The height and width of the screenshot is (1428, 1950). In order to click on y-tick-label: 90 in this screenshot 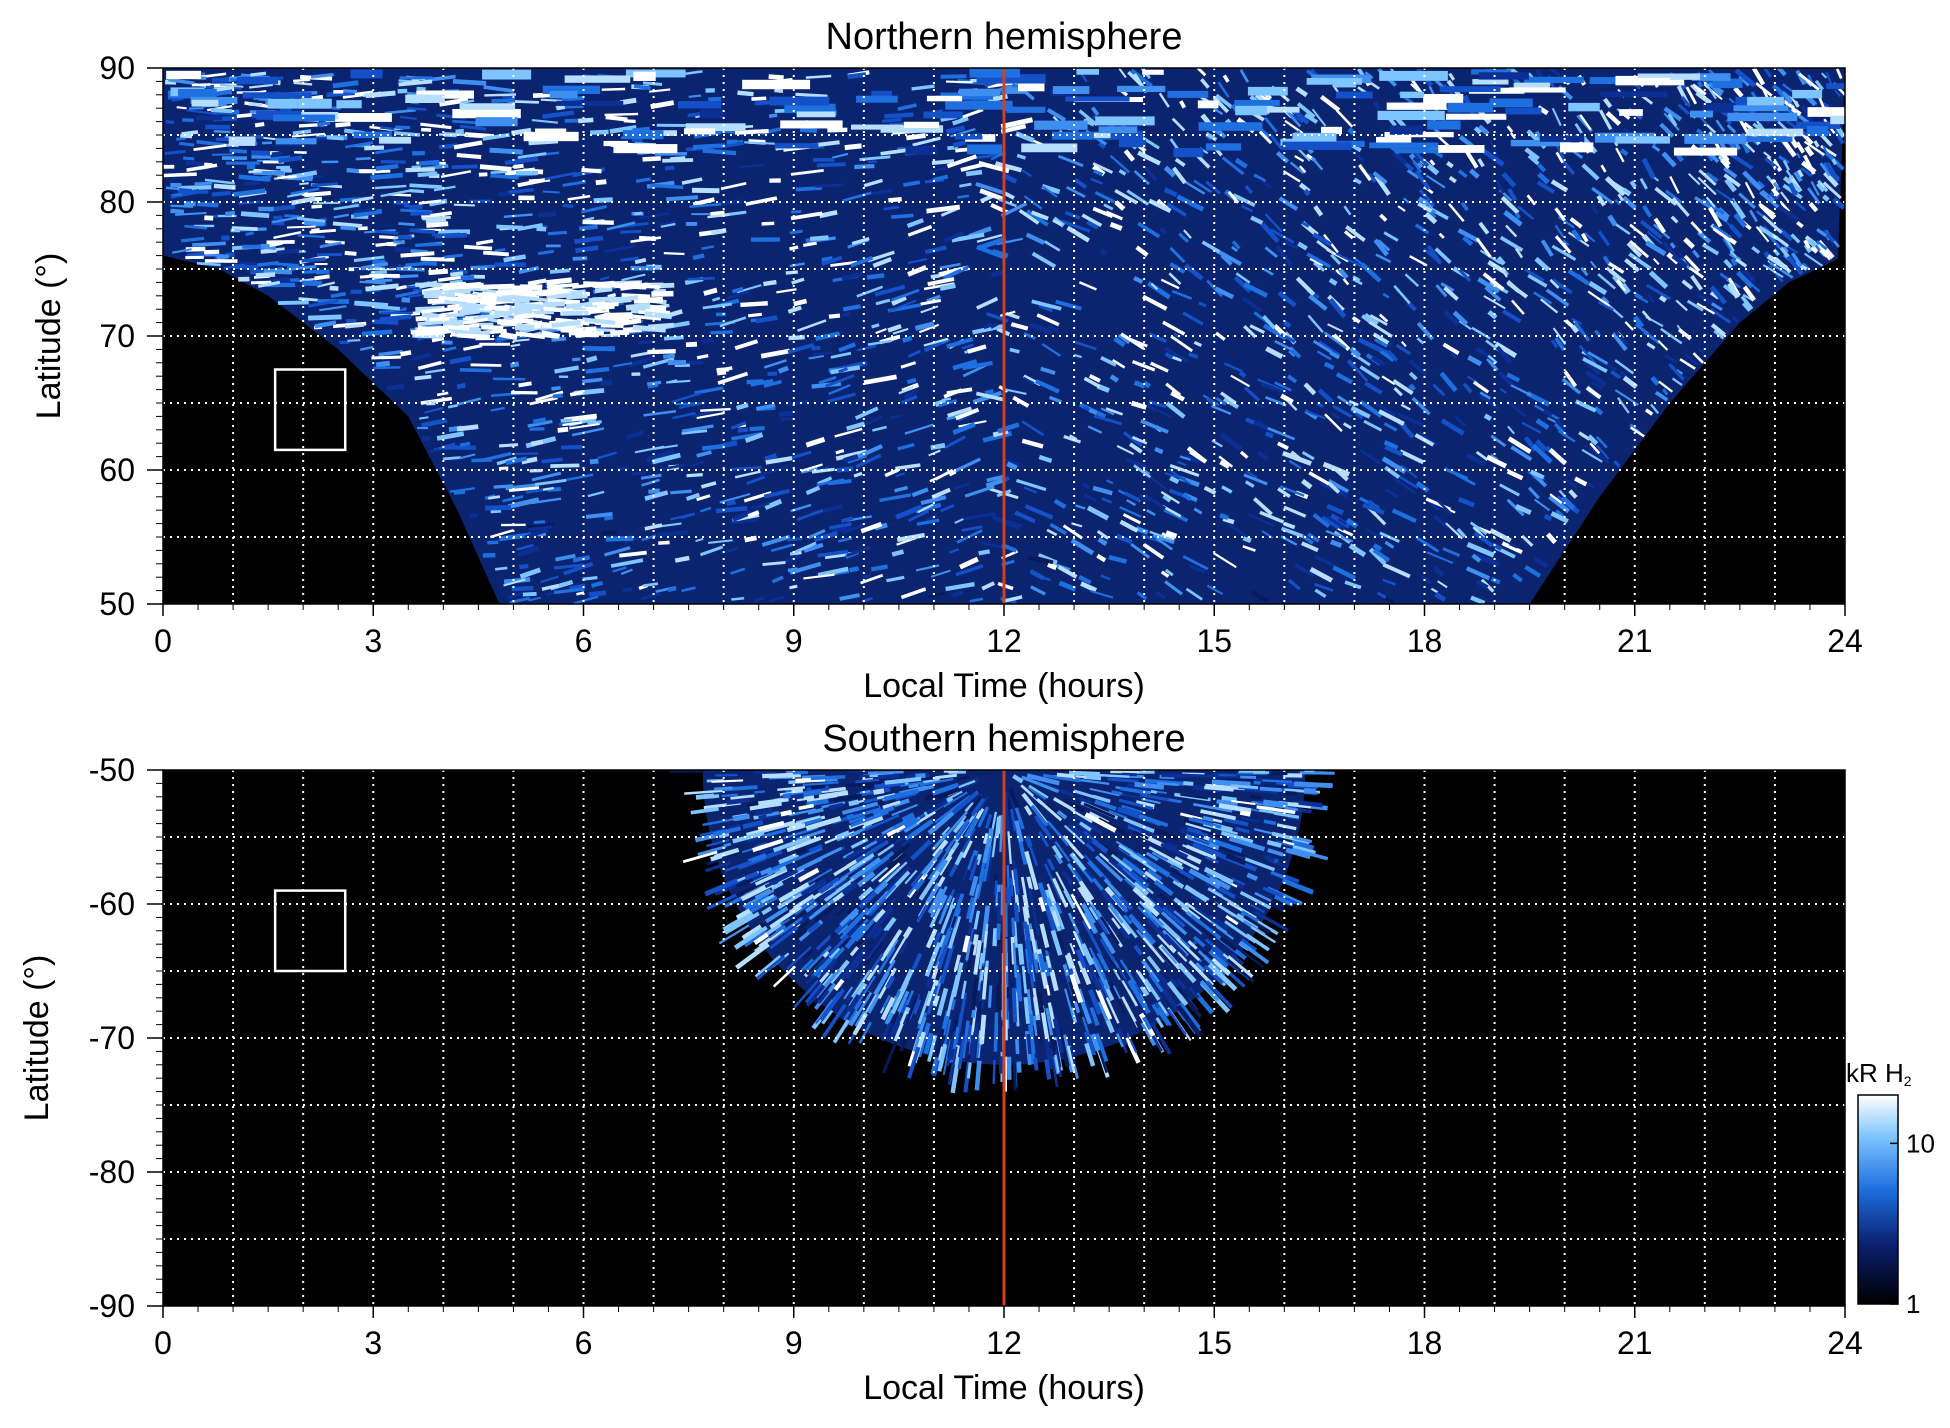, I will do `click(117, 68)`.